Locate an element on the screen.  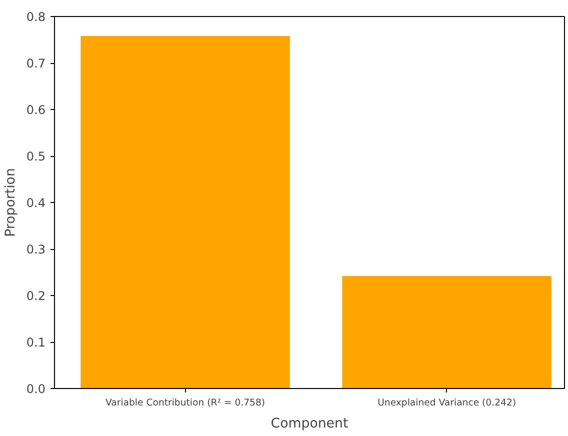
y-tick-label: 0.2 is located at coordinates (36, 296).